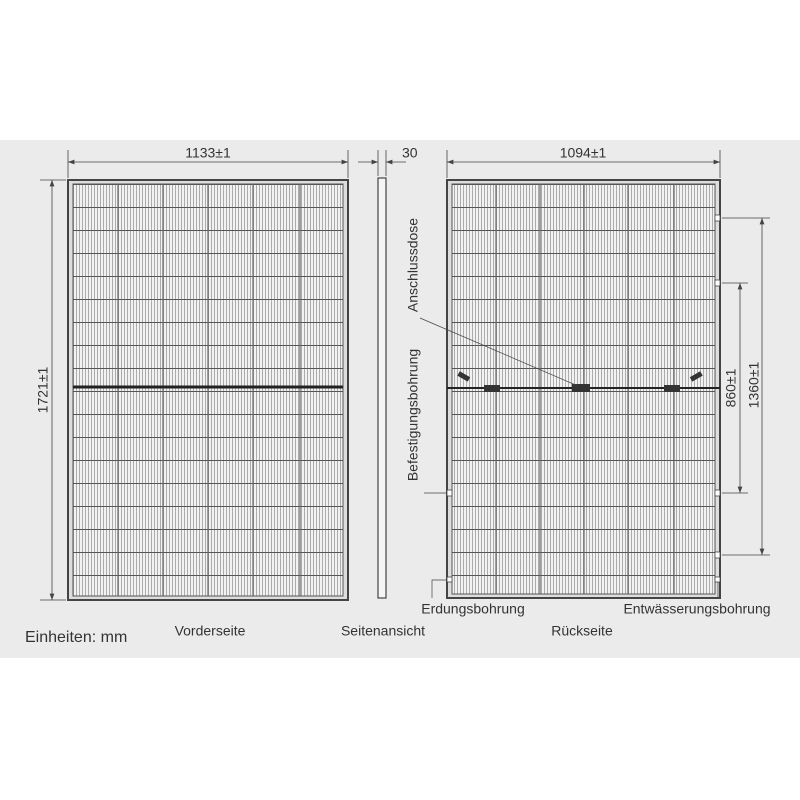 This screenshot has width=800, height=800. Describe the element at coordinates (582, 631) in the screenshot. I see `view-label: Rückseite` at that location.